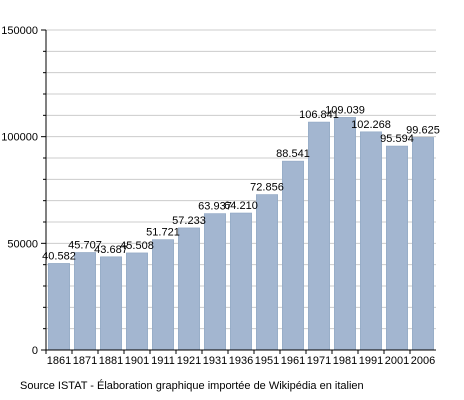  I want to click on x-tick-1871: 1871, so click(85, 361).